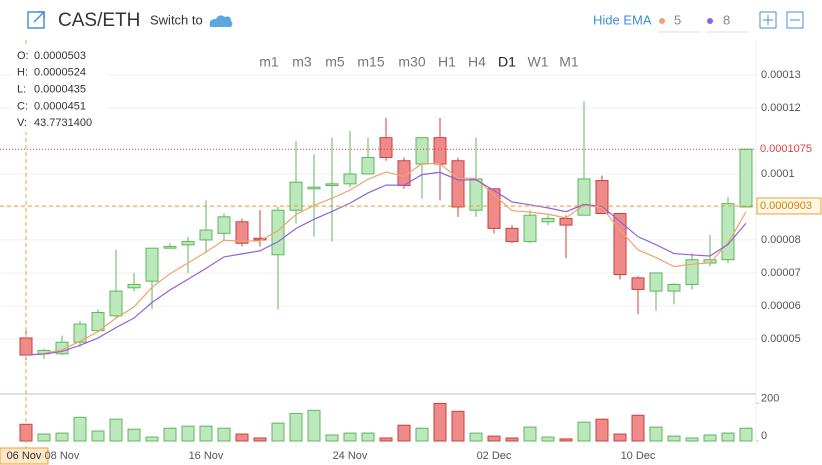 This screenshot has height=465, width=822. What do you see at coordinates (786, 206) in the screenshot?
I see `crosshair-price-label: 0.0000903` at bounding box center [786, 206].